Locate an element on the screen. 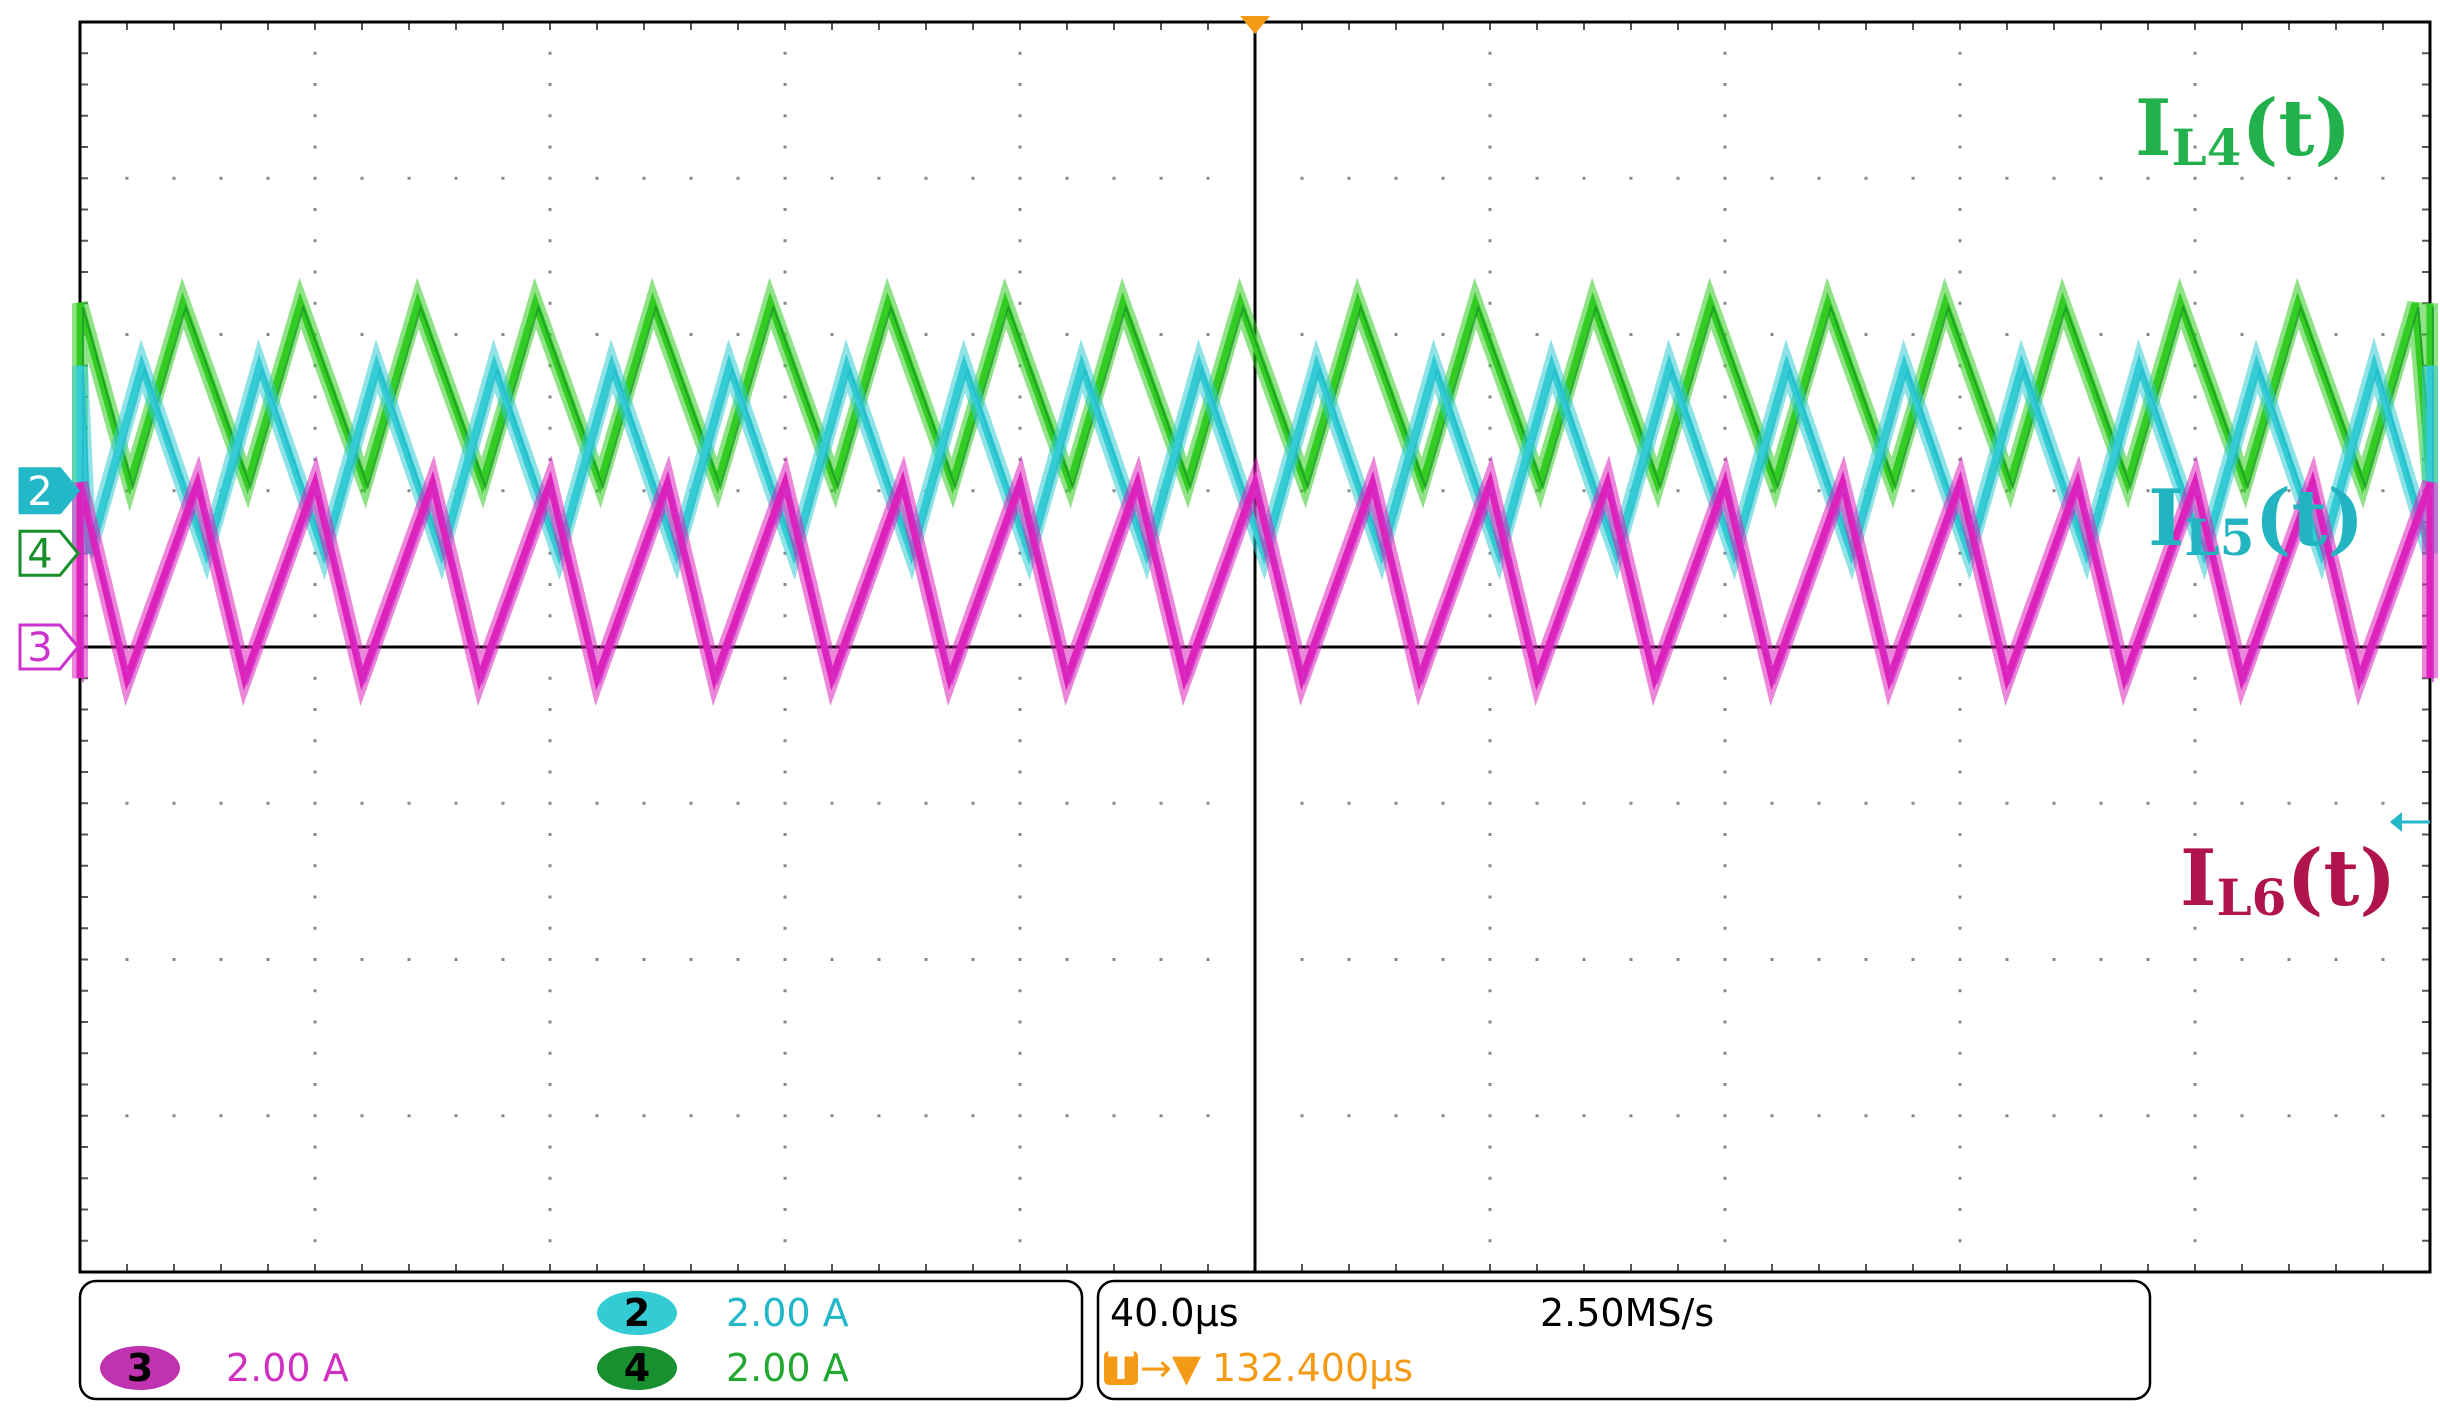 The image size is (2440, 1418). trigger-position-marker is located at coordinates (1255, 25).